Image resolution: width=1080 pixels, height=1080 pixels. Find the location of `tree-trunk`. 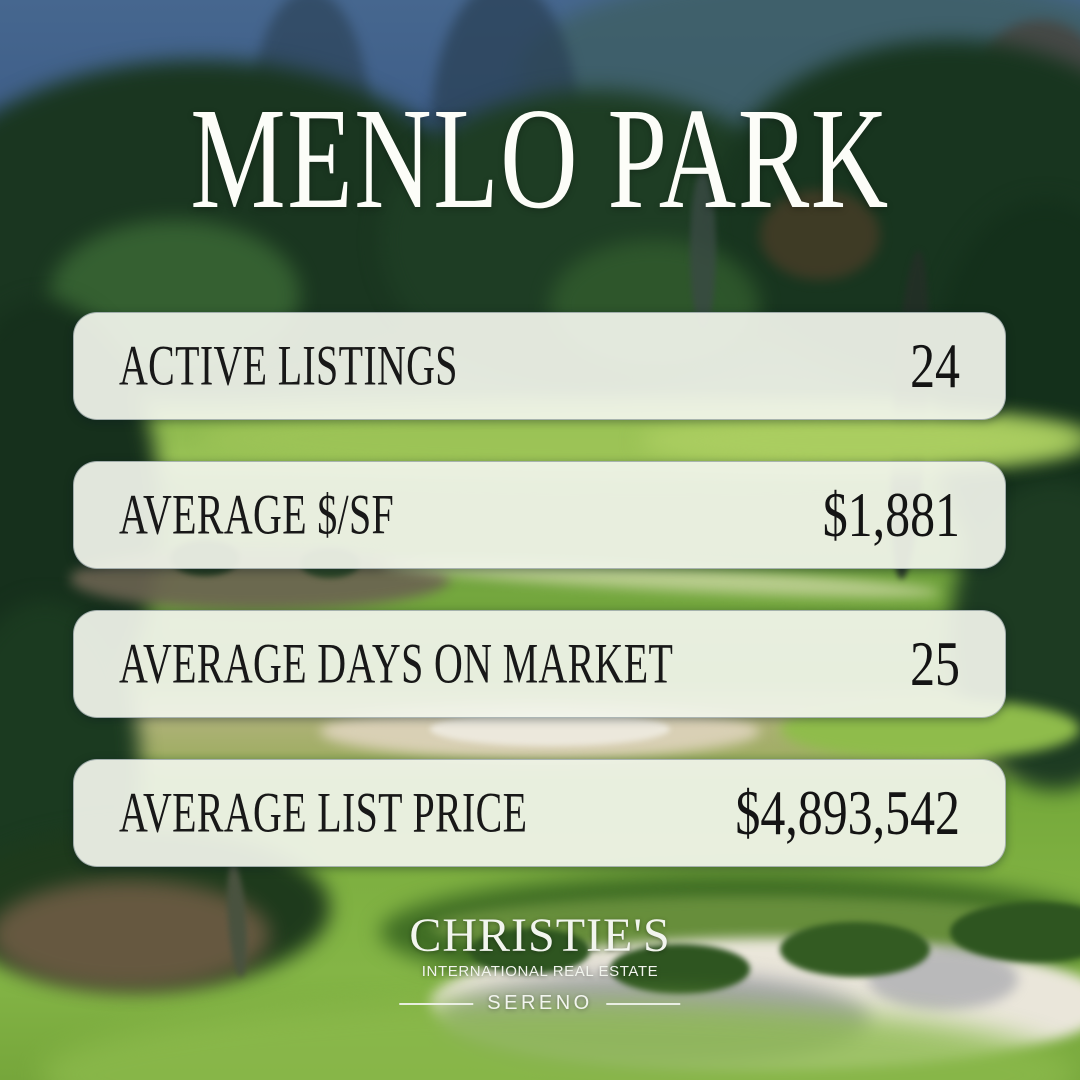

tree-trunk is located at coordinates (703, 250).